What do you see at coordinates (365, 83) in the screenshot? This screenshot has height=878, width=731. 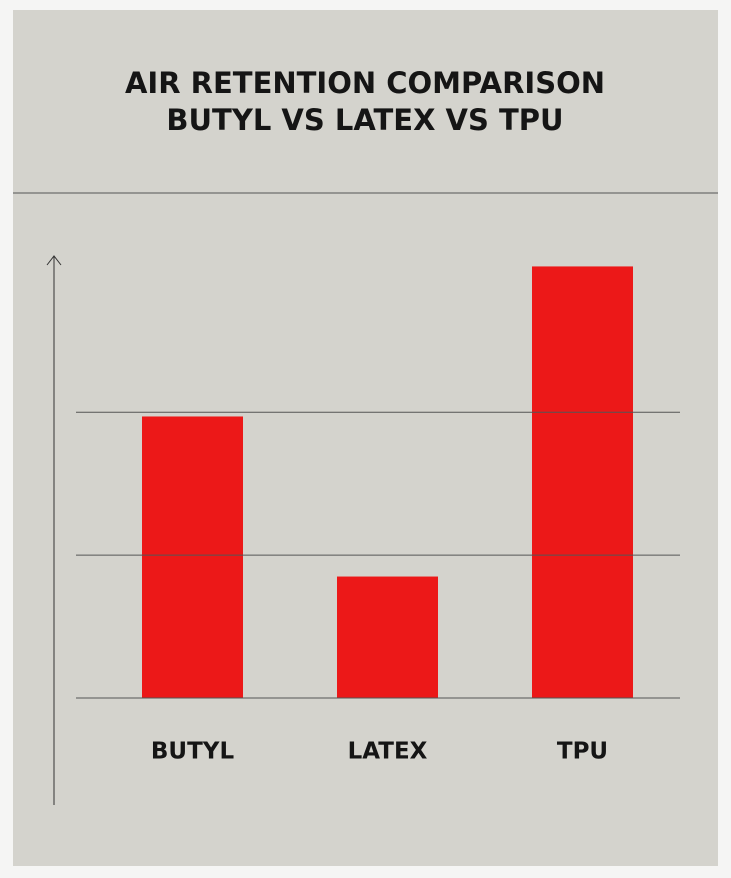 I see `chart-title: AIR RETENTION COMPARISON` at bounding box center [365, 83].